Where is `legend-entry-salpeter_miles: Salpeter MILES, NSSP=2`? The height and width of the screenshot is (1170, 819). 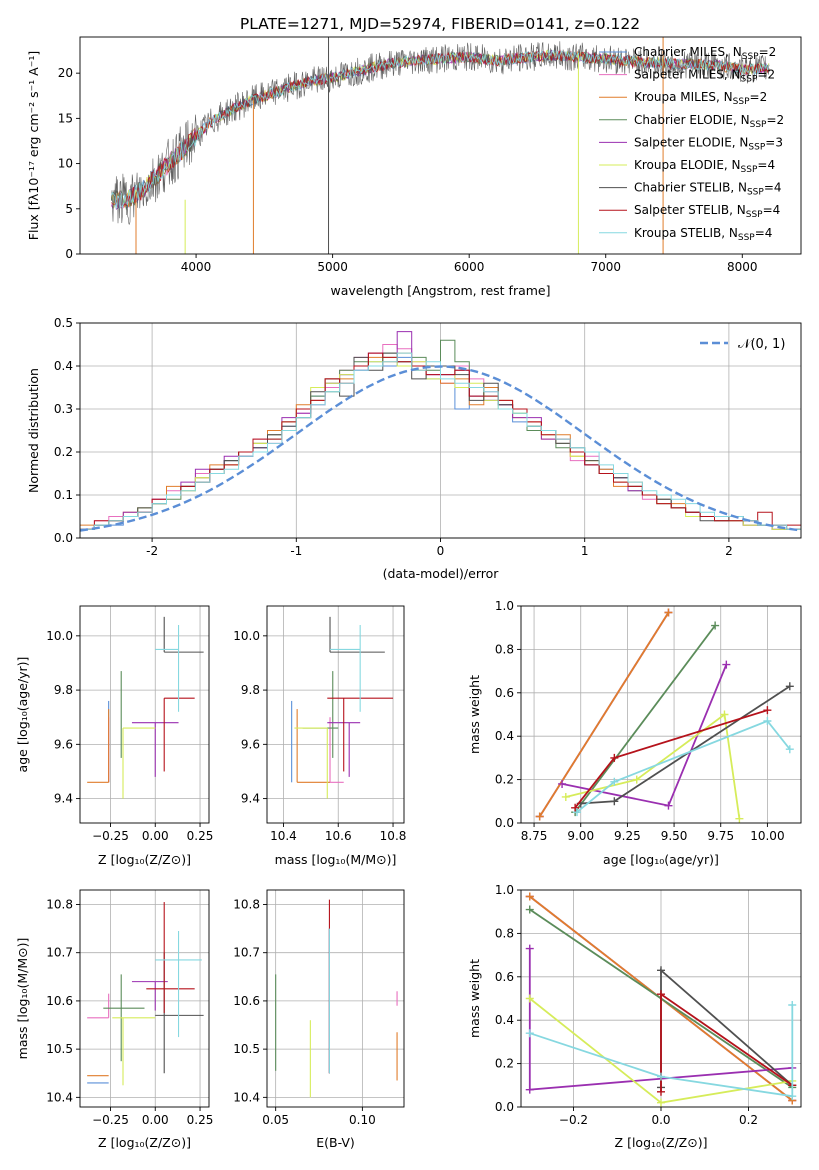 legend-entry-salpeter_miles: Salpeter MILES, NSSP=2 is located at coordinates (704, 76).